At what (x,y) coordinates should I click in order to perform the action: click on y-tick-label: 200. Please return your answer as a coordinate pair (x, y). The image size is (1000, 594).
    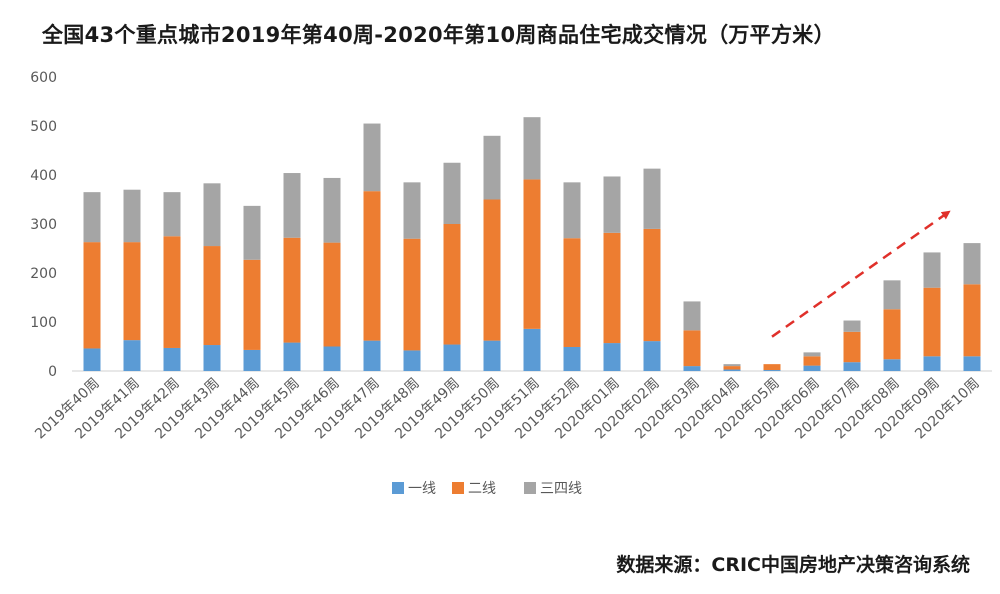
    Looking at the image, I should click on (43, 274).